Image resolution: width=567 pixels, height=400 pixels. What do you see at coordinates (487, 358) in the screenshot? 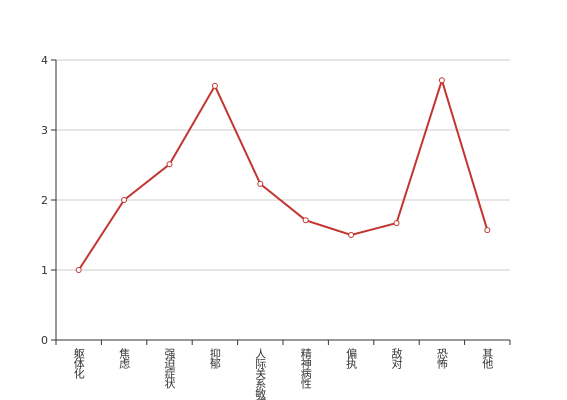
I see `x-tick-label: 其他` at bounding box center [487, 358].